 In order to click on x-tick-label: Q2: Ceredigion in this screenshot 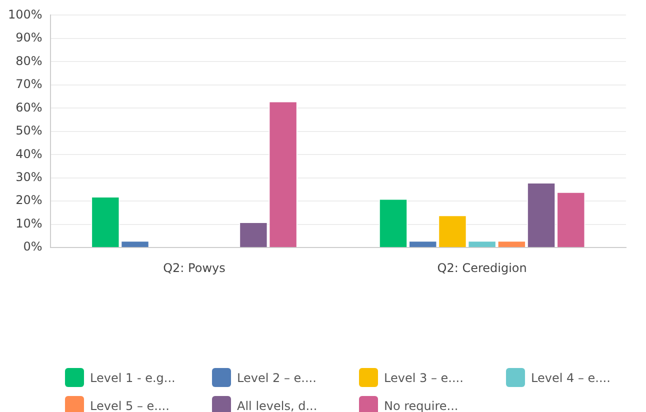, I will do `click(482, 267)`.